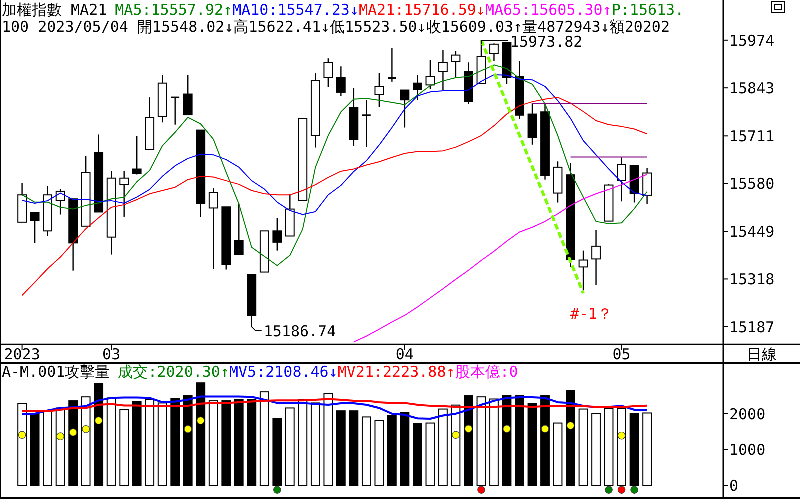 This screenshot has height=500, width=800. Describe the element at coordinates (752, 327) in the screenshot. I see `y-tick-label: 15187` at that location.